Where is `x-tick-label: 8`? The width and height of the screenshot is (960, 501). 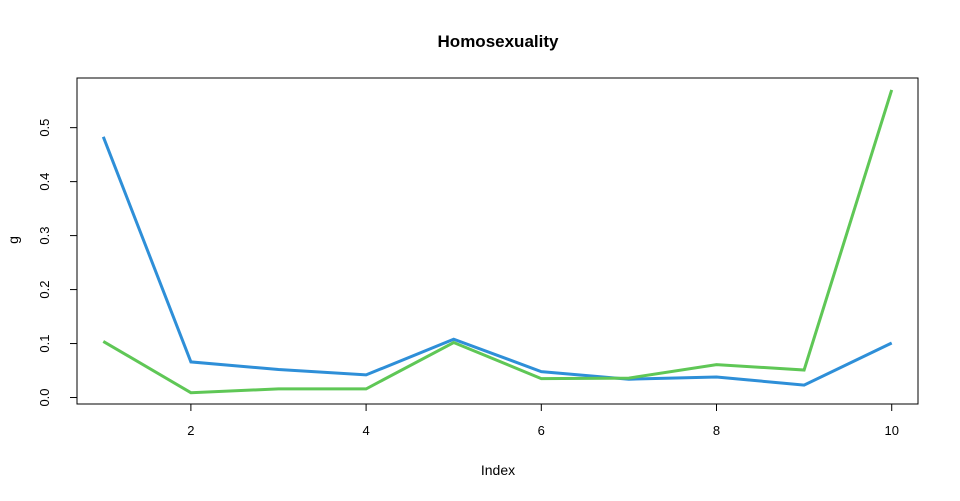
x-tick-label: 8 is located at coordinates (716, 430).